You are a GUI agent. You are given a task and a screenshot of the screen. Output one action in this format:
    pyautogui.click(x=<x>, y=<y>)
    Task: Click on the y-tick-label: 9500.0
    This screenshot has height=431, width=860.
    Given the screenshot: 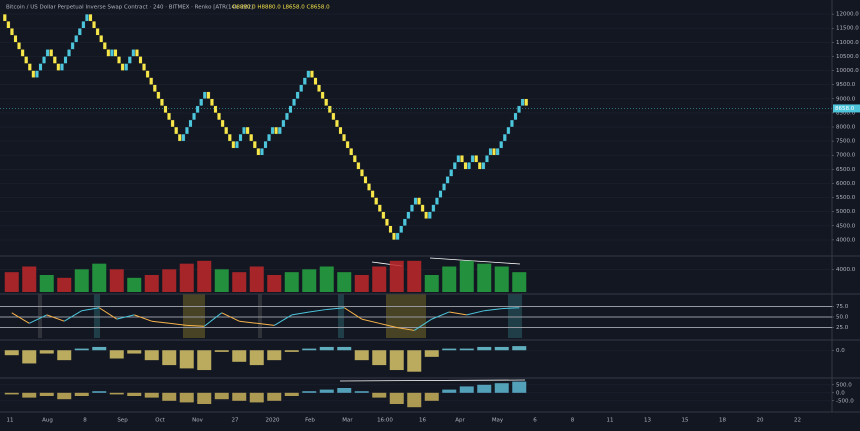 What is the action you would take?
    pyautogui.click(x=846, y=85)
    